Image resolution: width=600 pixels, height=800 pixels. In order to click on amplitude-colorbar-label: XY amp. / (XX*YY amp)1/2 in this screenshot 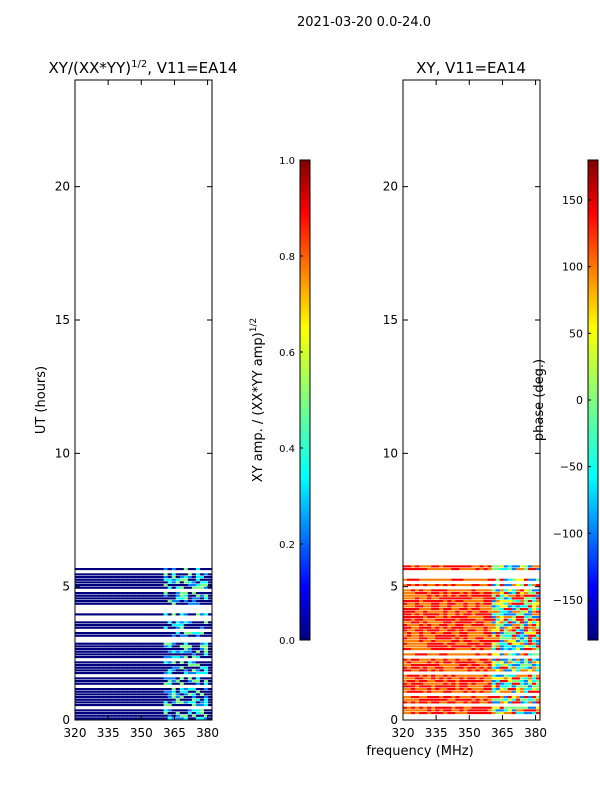, I will do `click(257, 400)`.